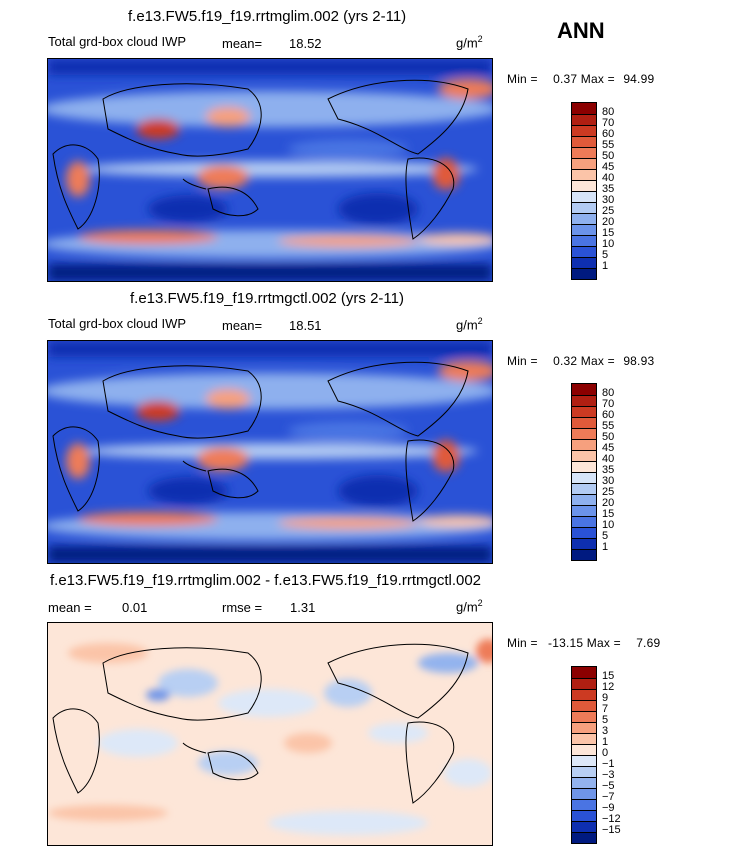 The height and width of the screenshot is (849, 733). I want to click on colorbar-level-label: 55, so click(608, 145).